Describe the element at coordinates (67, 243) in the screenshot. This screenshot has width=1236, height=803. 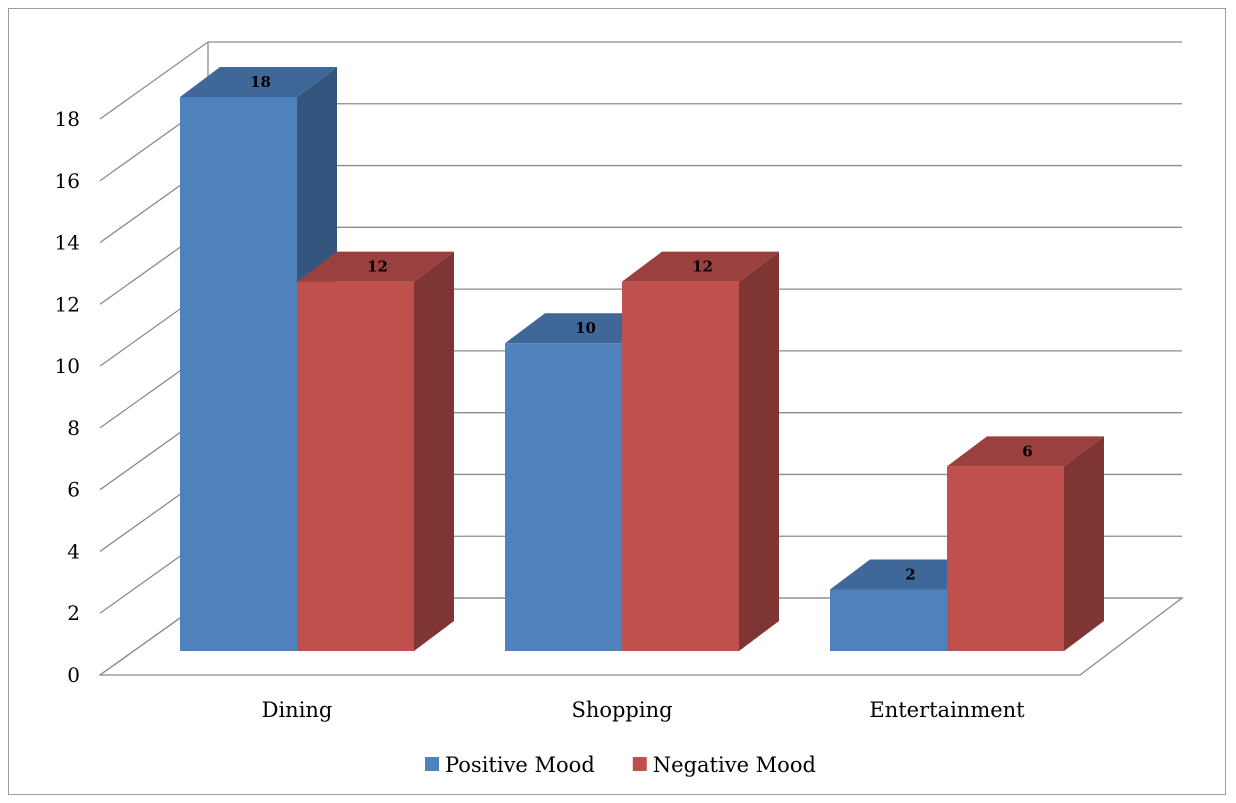
I see `y-tick-label: 14` at that location.